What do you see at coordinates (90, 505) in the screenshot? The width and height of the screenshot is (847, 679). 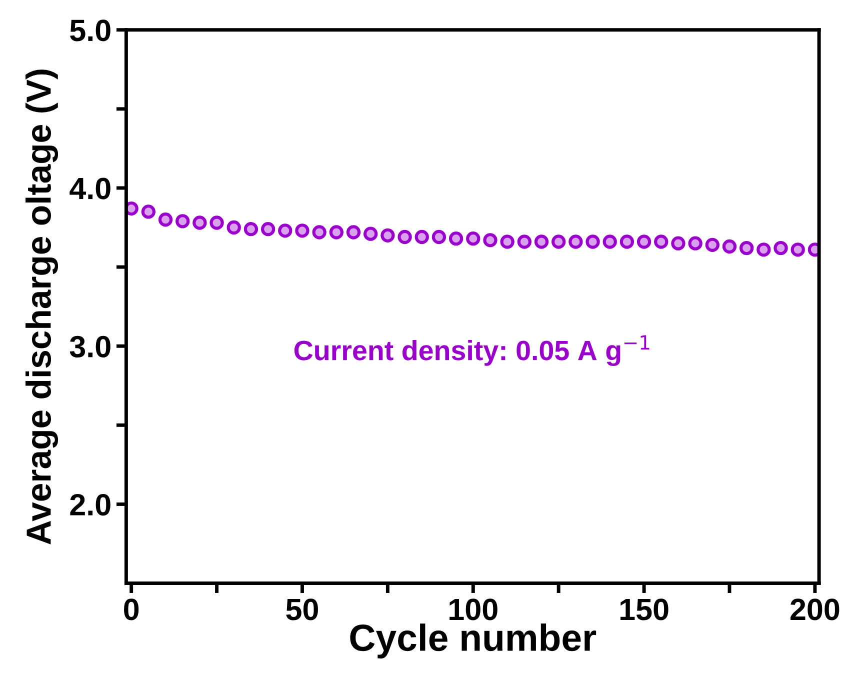 I see `y-tick-label: 2.0` at bounding box center [90, 505].